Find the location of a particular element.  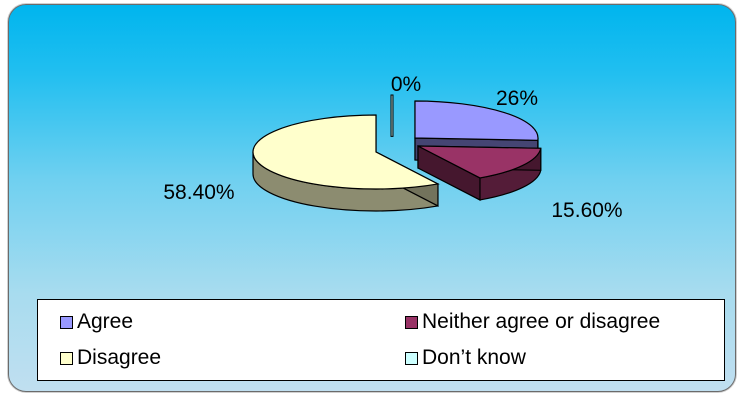

legend-label-dont-know: Don’t know is located at coordinates (474, 357).